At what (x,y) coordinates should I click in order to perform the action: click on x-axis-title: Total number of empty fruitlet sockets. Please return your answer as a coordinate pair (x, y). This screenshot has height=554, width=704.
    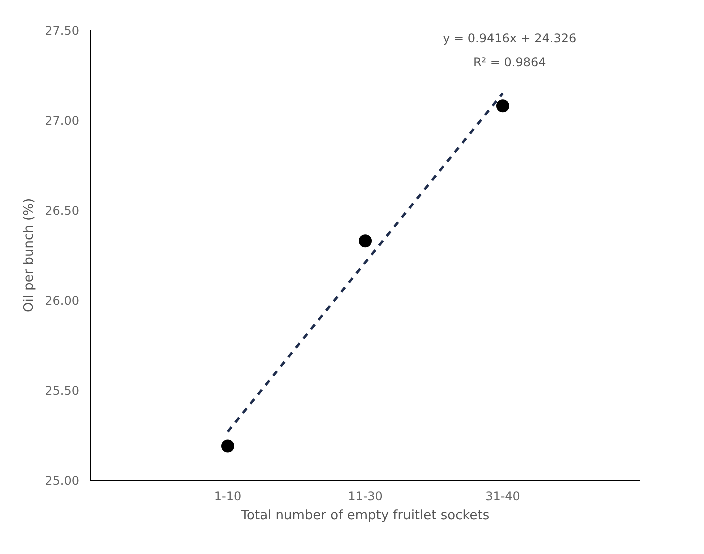
    Looking at the image, I should click on (365, 516).